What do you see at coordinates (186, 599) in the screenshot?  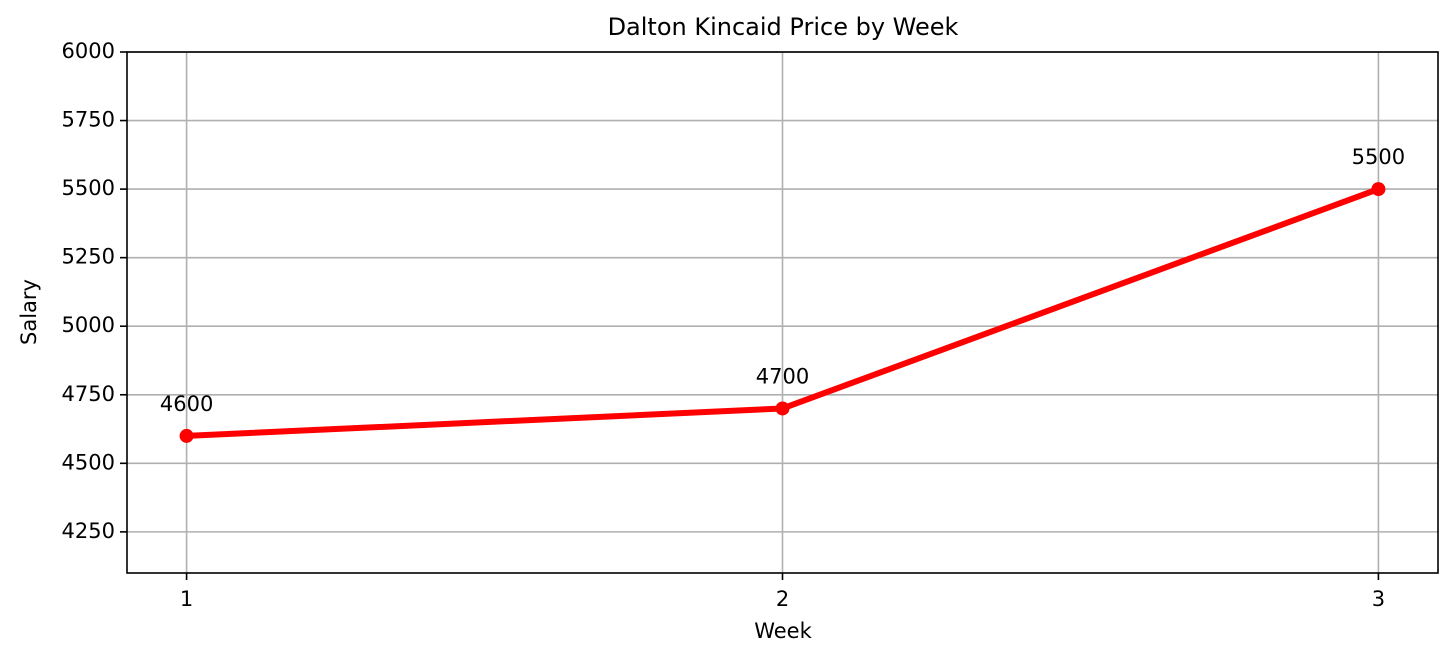 I see `x-tick-label: 1` at bounding box center [186, 599].